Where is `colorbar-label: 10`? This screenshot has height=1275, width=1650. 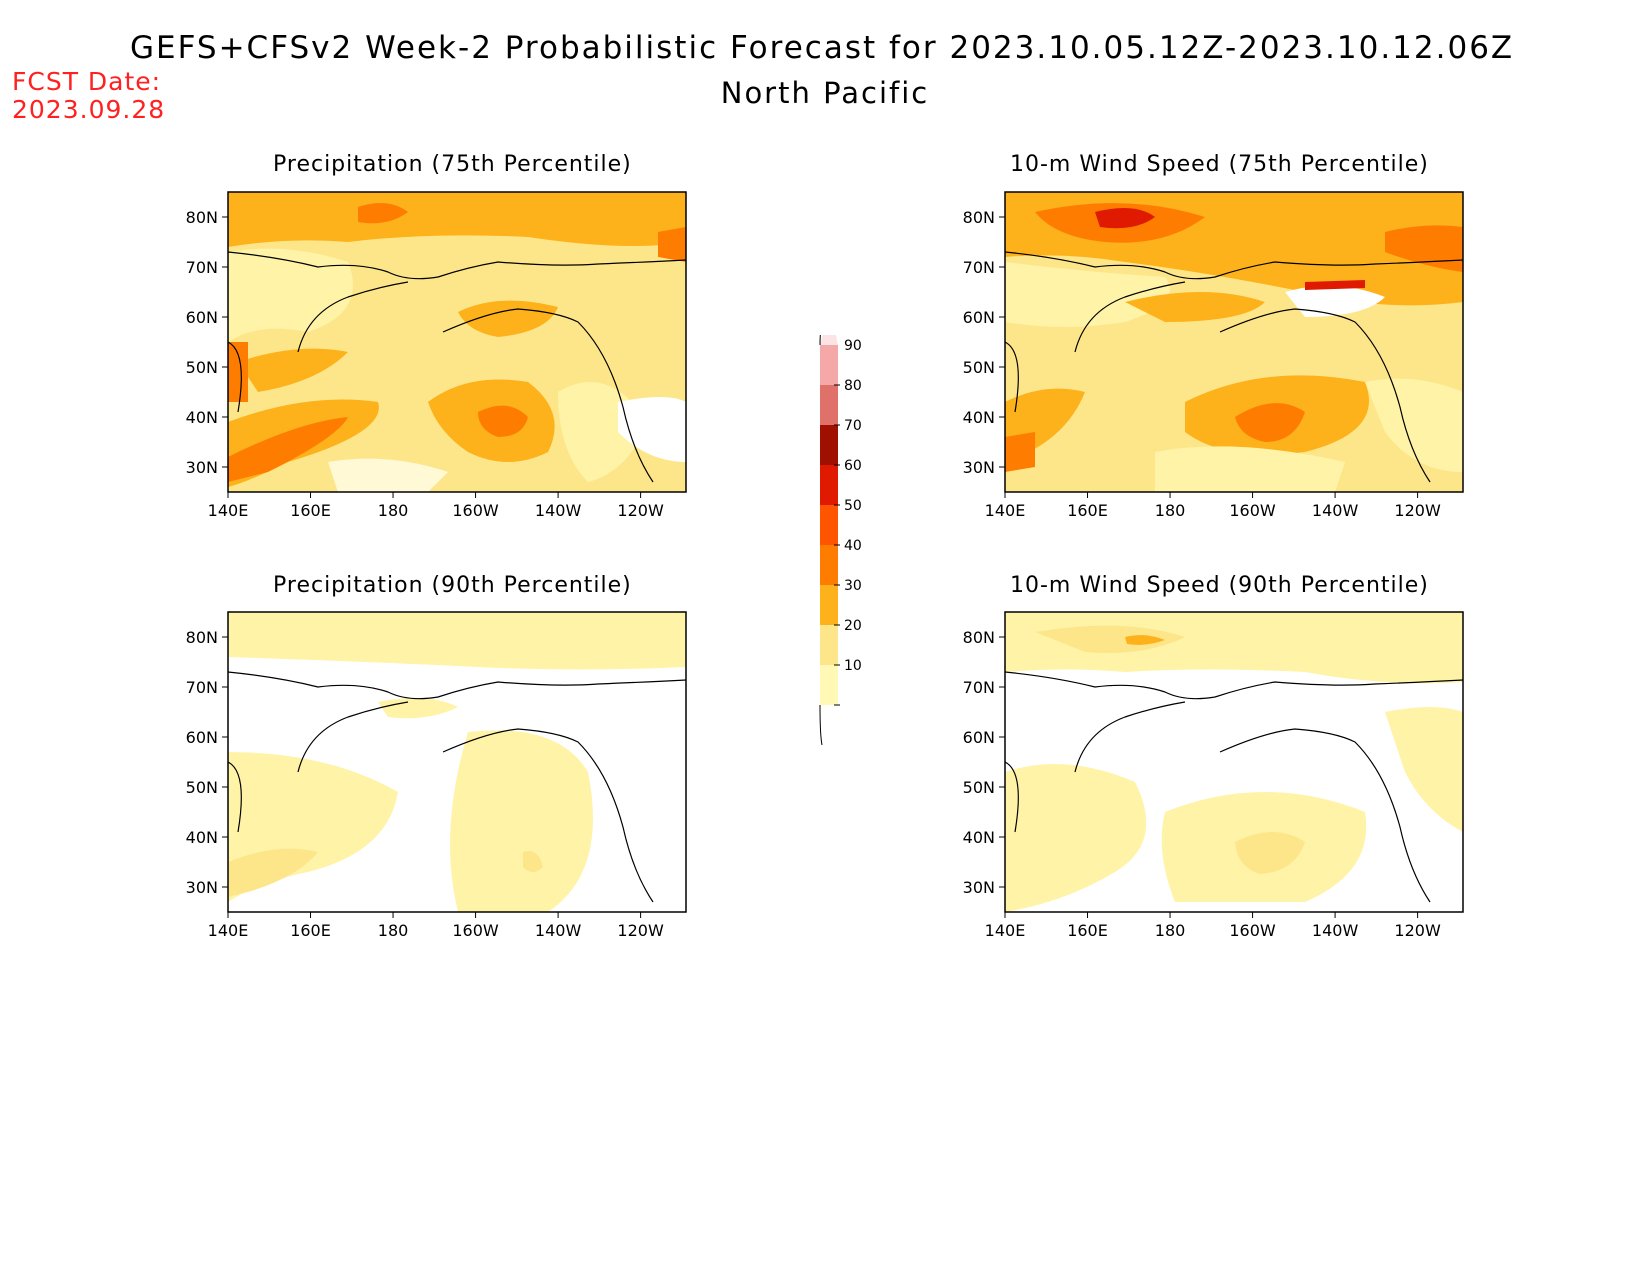
colorbar-label: 10 is located at coordinates (853, 666).